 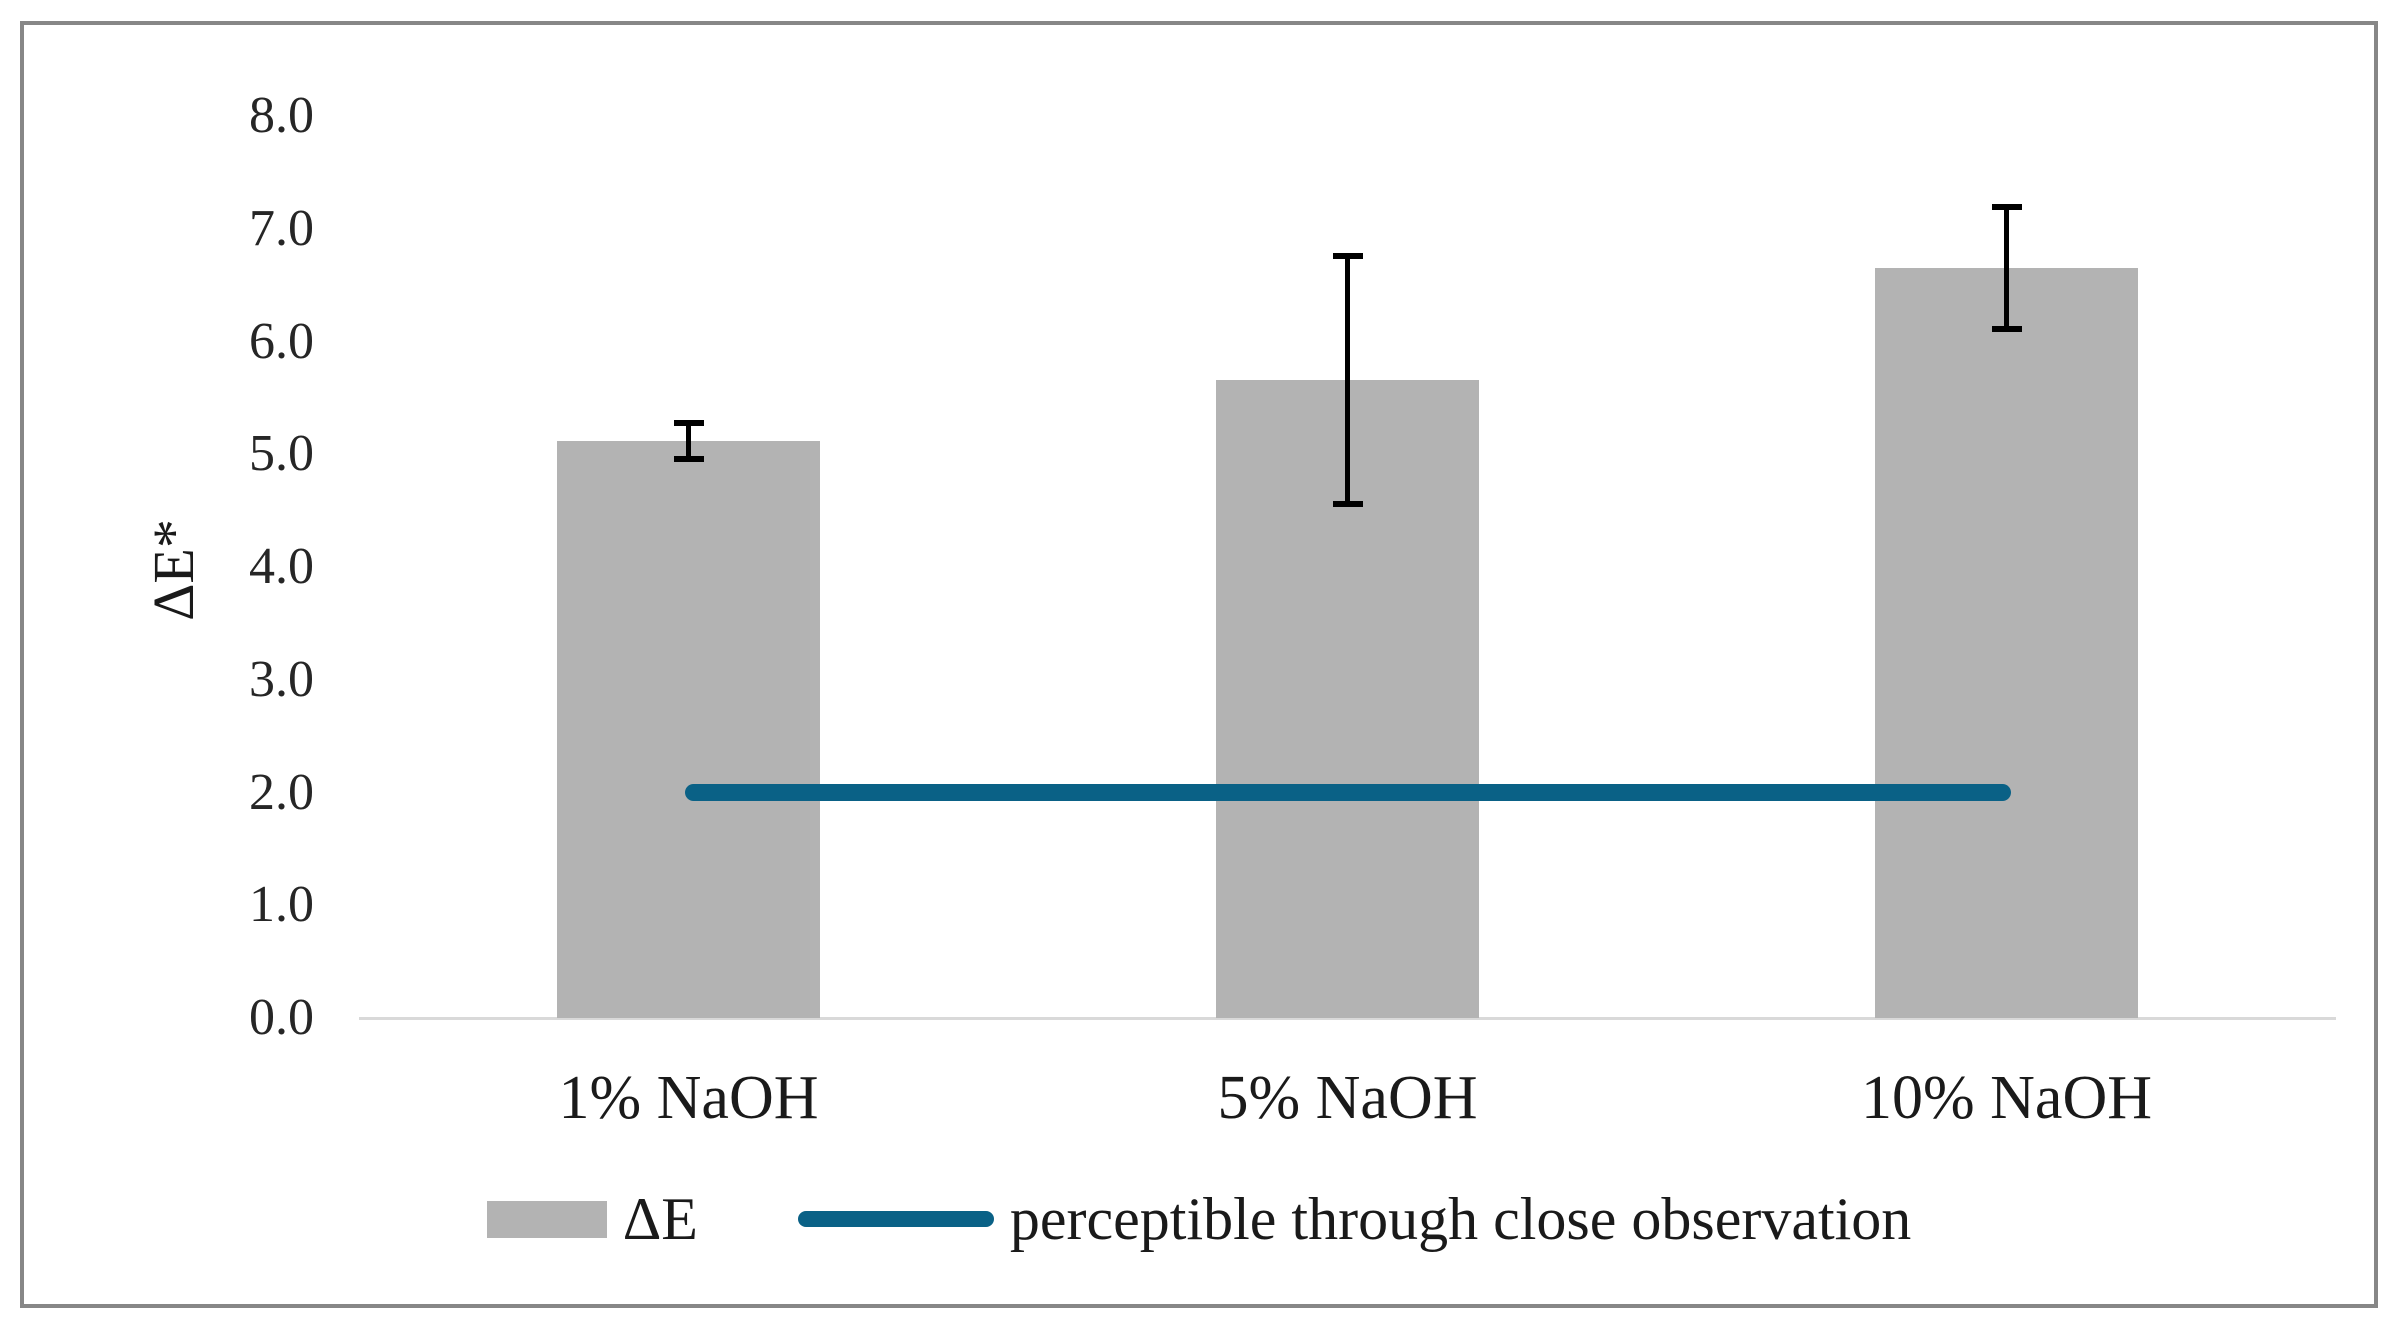 What do you see at coordinates (1347, 503) in the screenshot?
I see `error-bar-bottom-cap-5-naoh` at bounding box center [1347, 503].